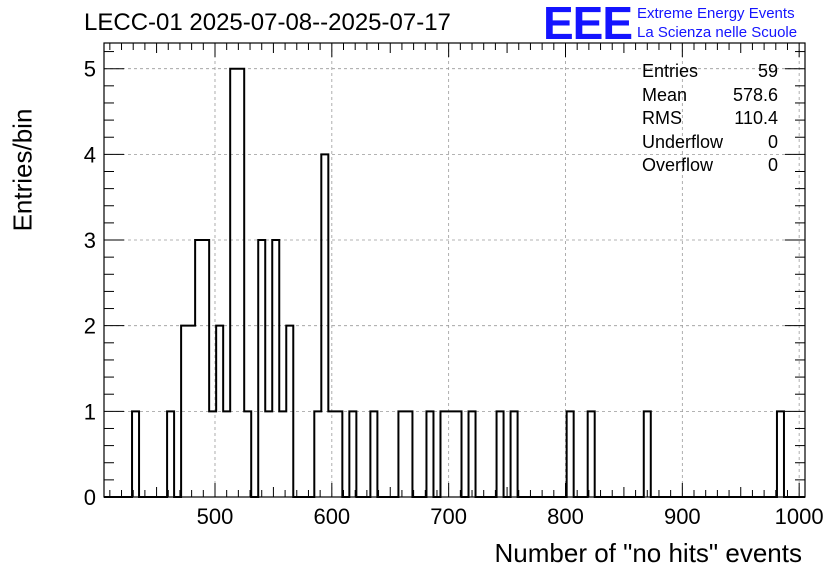 This screenshot has width=836, height=572. Describe the element at coordinates (90, 497) in the screenshot. I see `y-tick-label: 0` at that location.